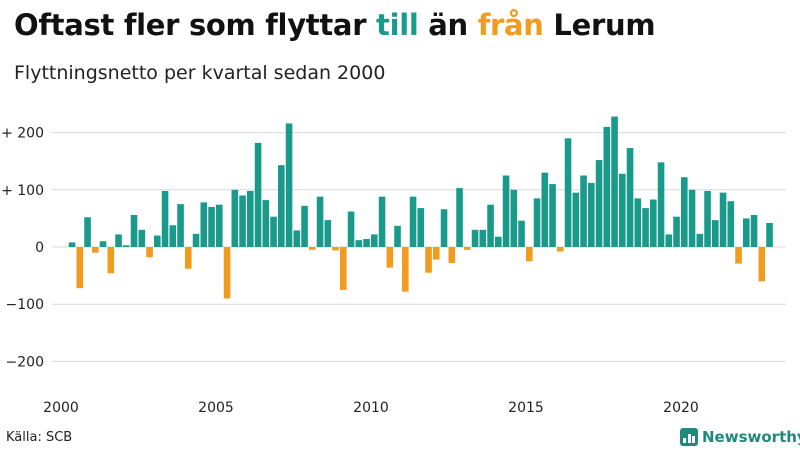  What do you see at coordinates (195, 25) in the screenshot?
I see `title-part1: Oftast fler som flyttar` at bounding box center [195, 25].